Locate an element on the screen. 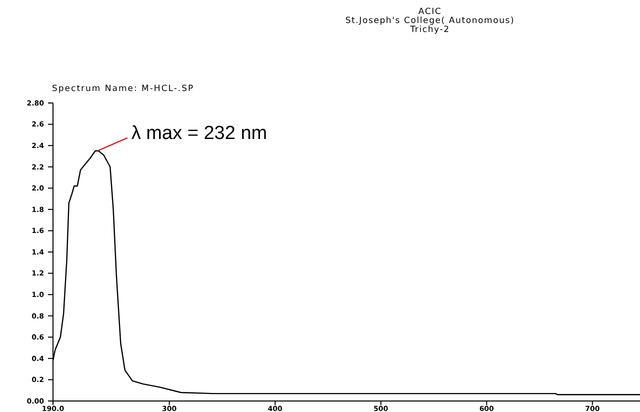  annotation: λ max = 232 nm is located at coordinates (199, 133).